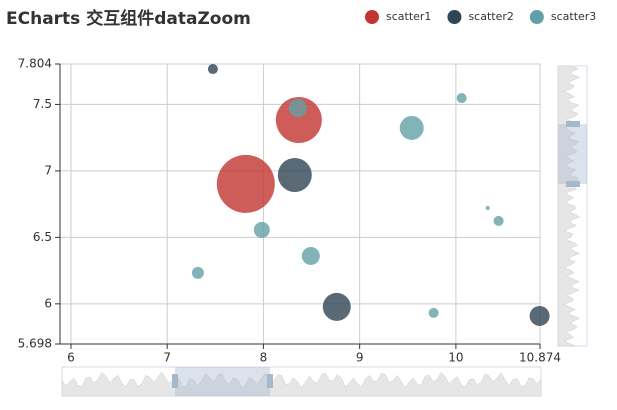  I want to click on y-tick-label: 7, so click(48, 170).